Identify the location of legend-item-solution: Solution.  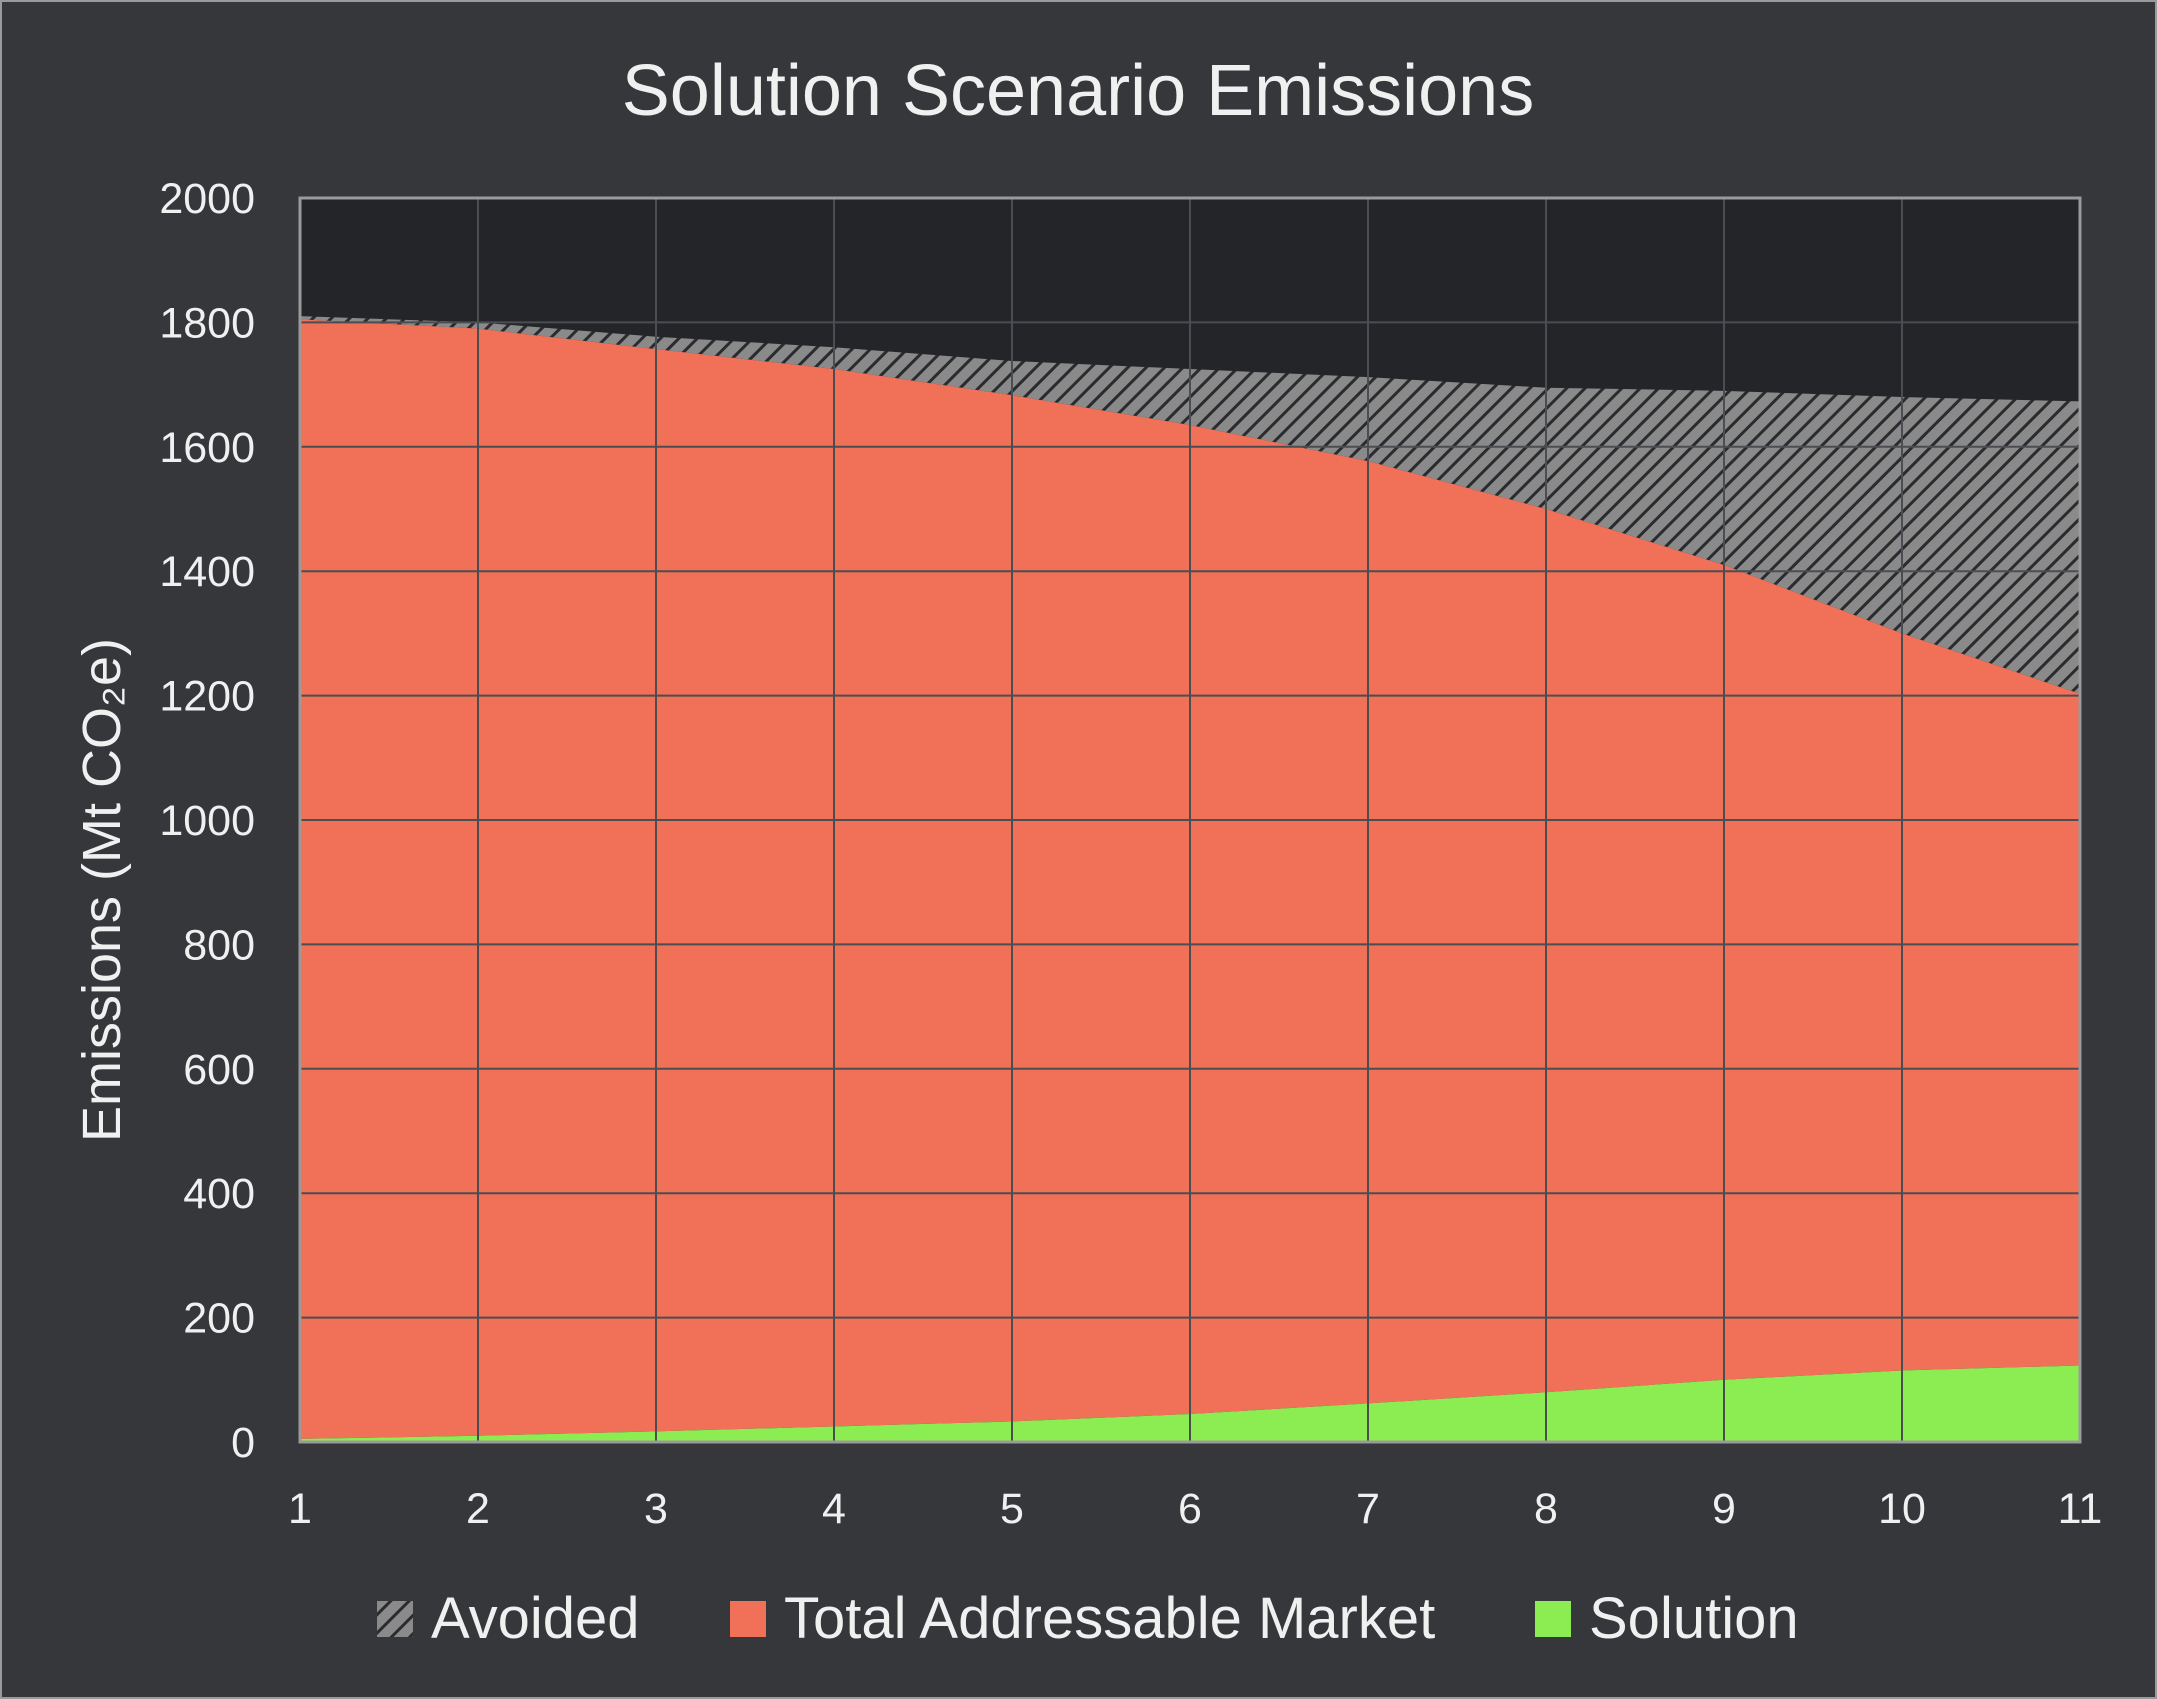
(1667, 1618).